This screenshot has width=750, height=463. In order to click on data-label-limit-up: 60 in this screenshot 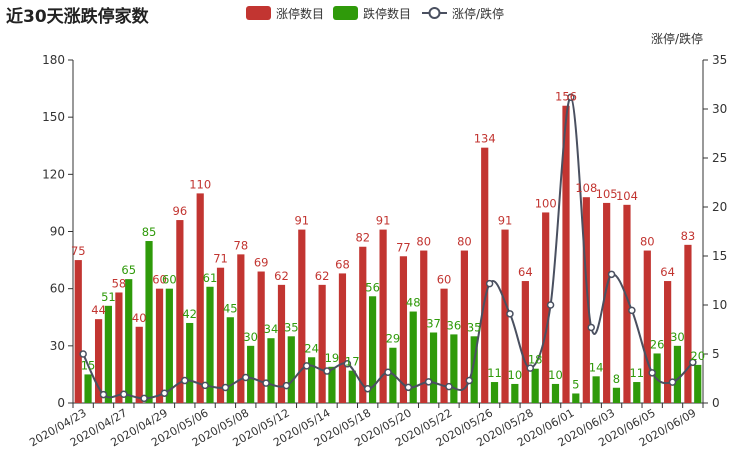, I will do `click(159, 280)`.